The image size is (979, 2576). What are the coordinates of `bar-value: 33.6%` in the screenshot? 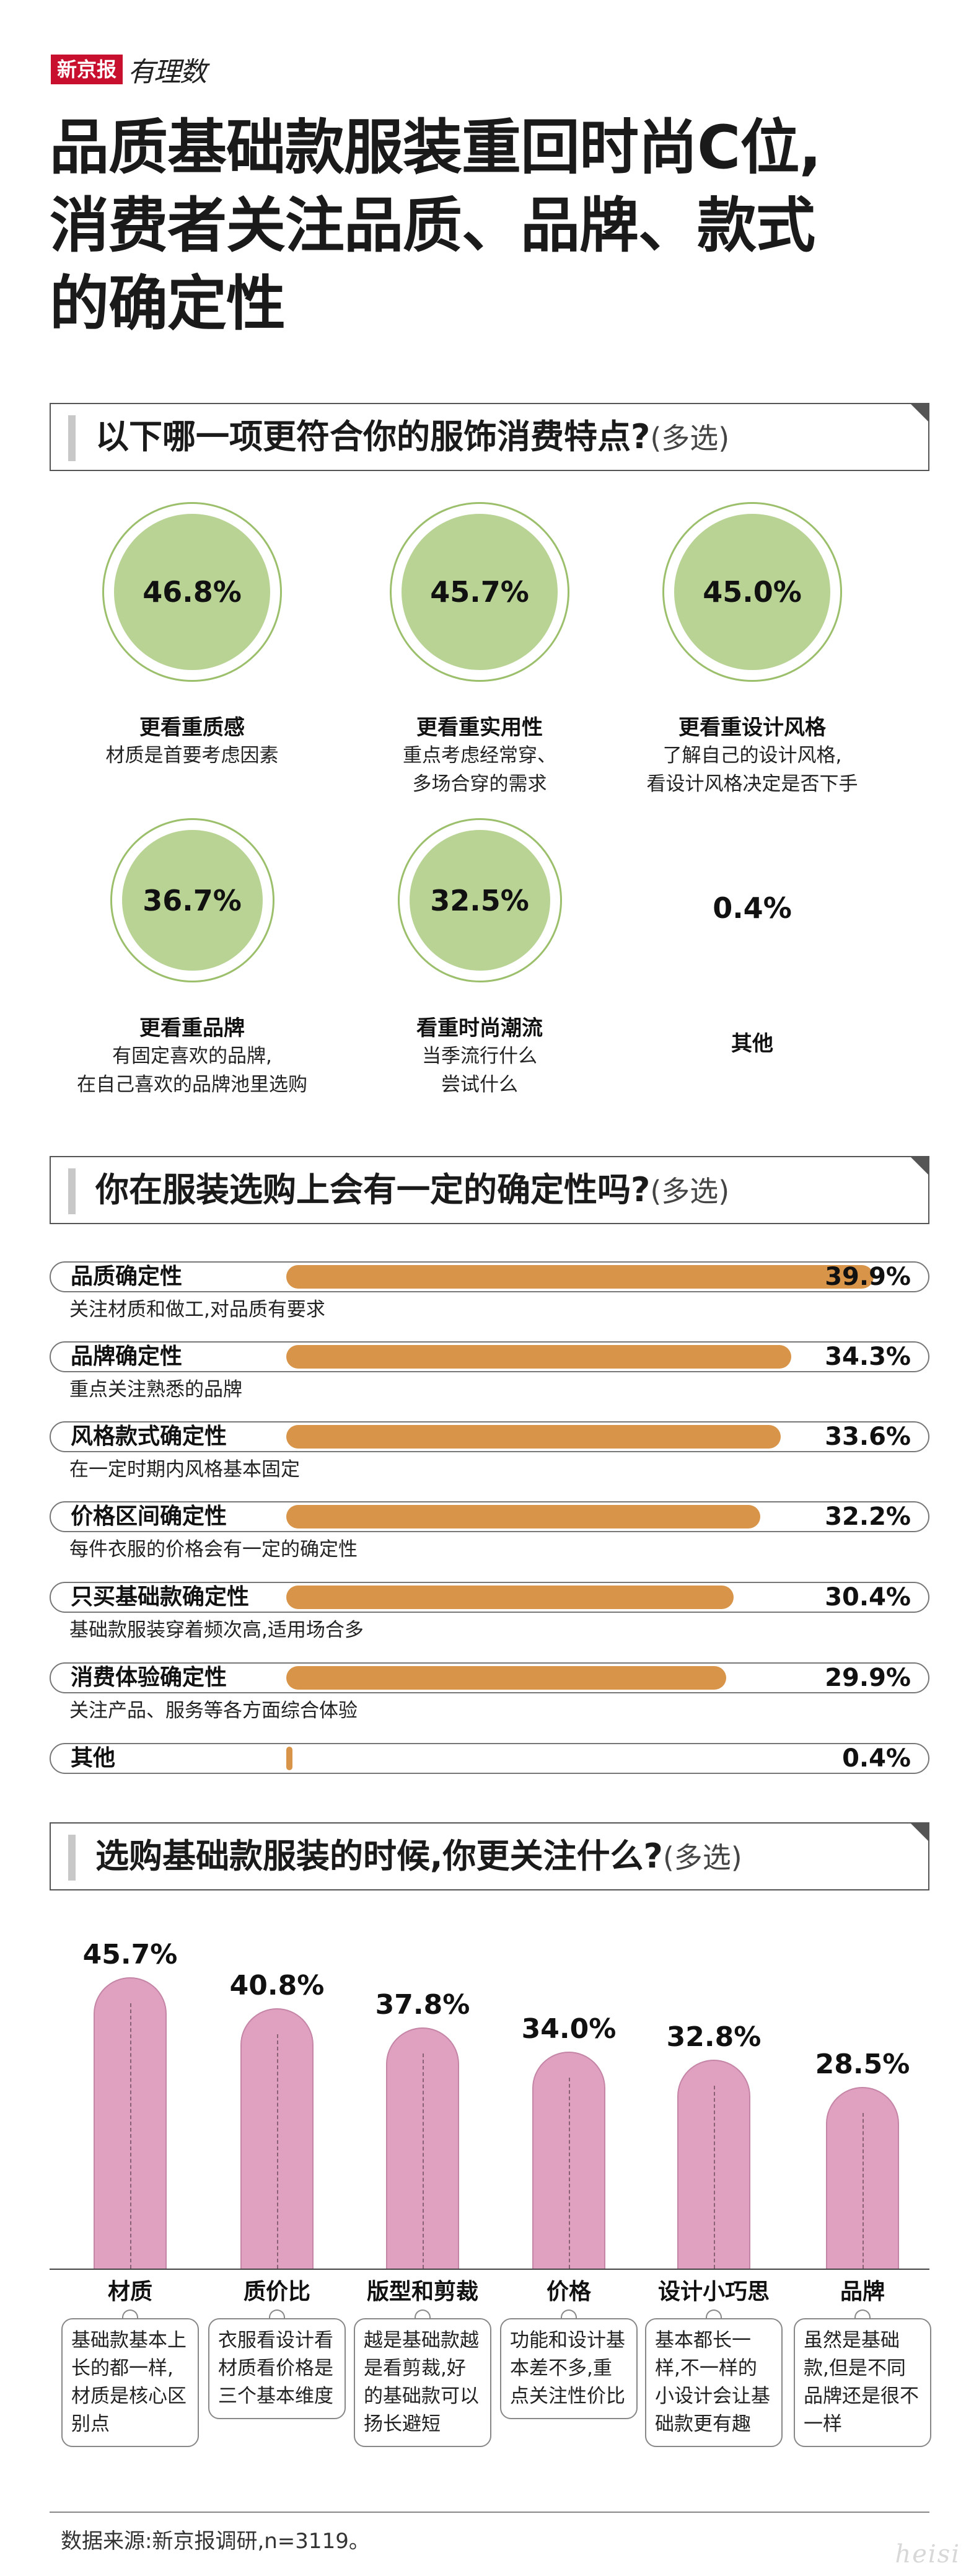 It's located at (868, 1437).